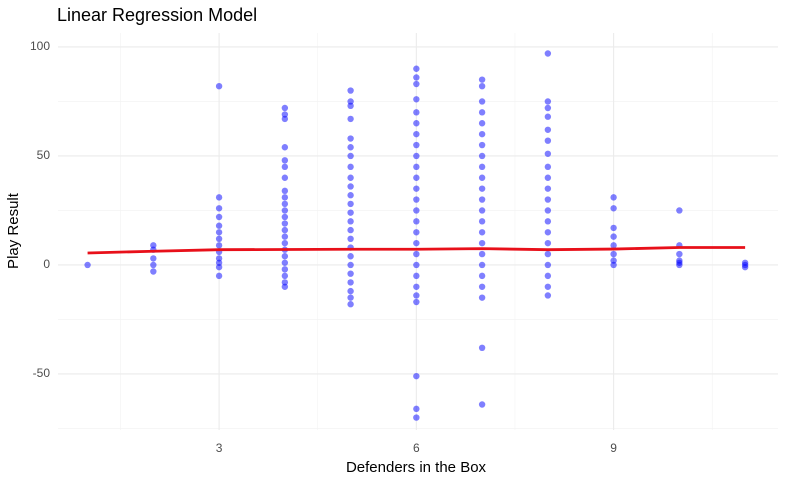  Describe the element at coordinates (42, 373) in the screenshot. I see `y-tick-label: -50` at that location.